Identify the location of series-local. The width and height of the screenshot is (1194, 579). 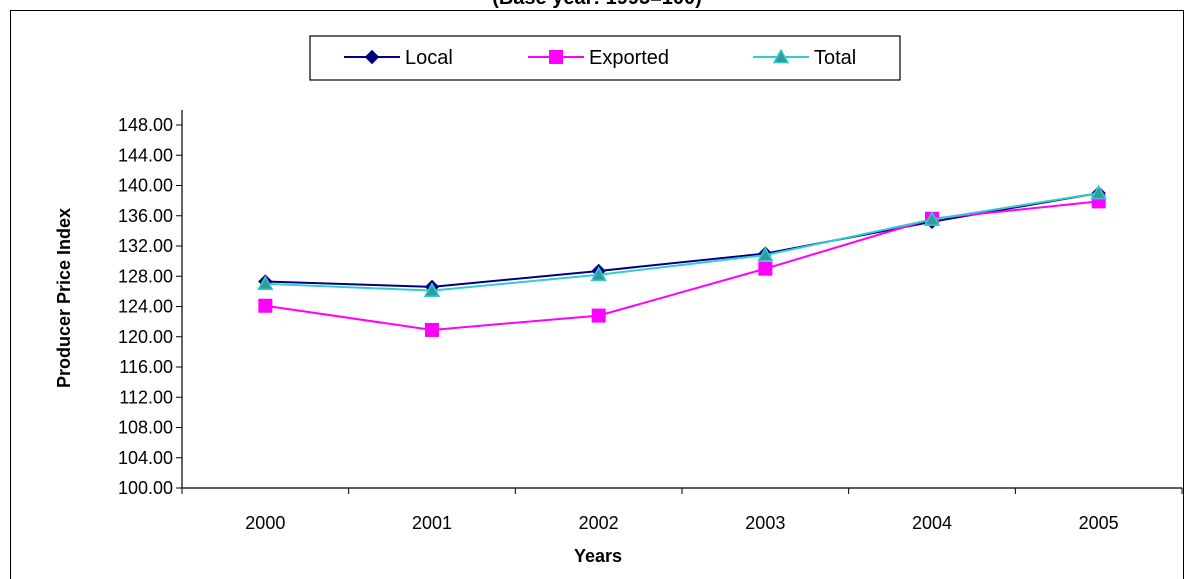
(682, 240).